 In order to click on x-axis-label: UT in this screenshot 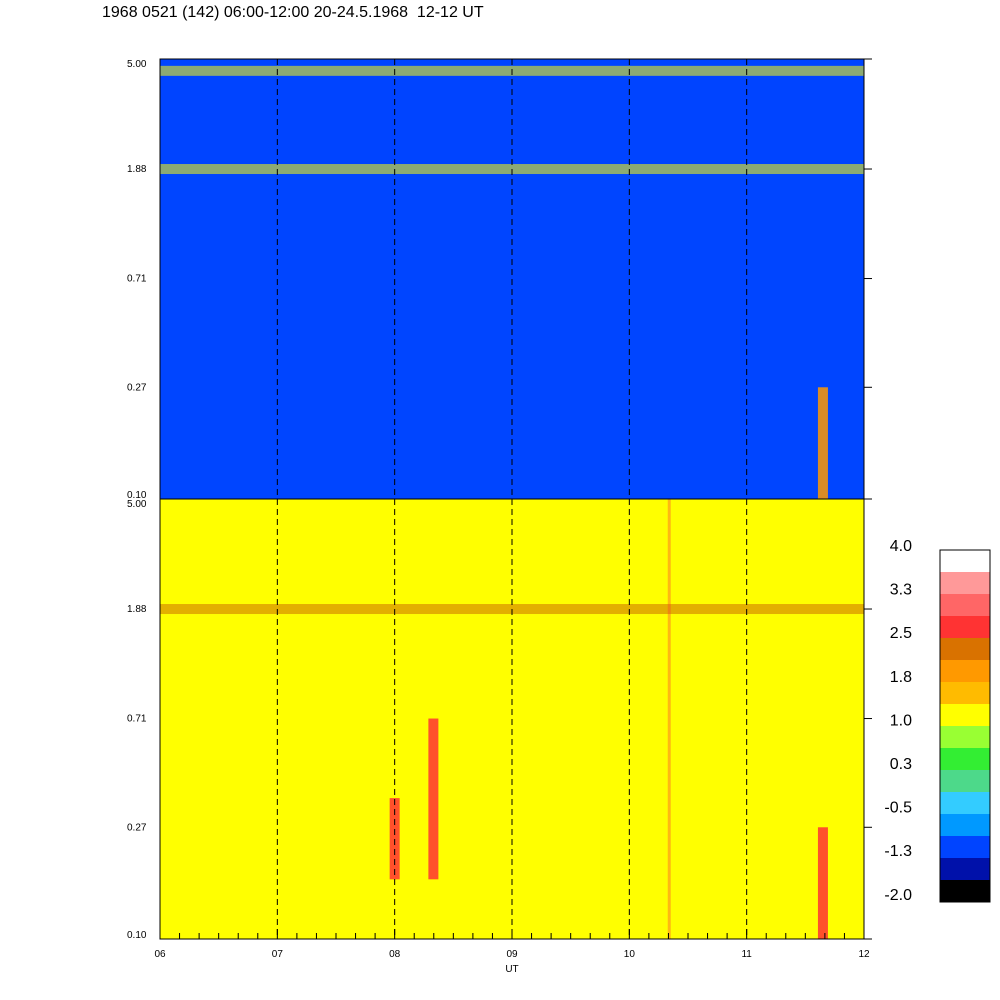, I will do `click(511, 969)`.